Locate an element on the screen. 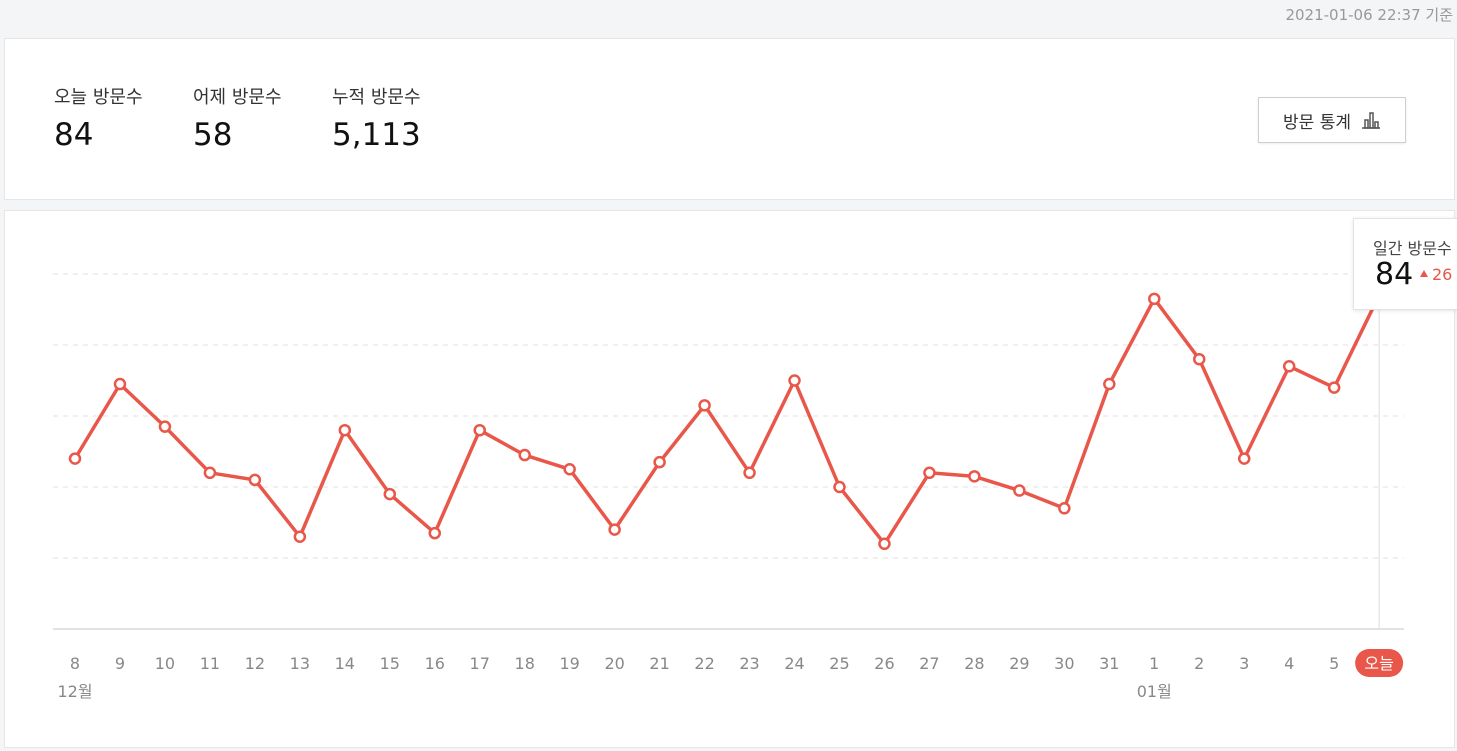 The height and width of the screenshot is (751, 1457). x-tick-label: 20 is located at coordinates (614, 663).